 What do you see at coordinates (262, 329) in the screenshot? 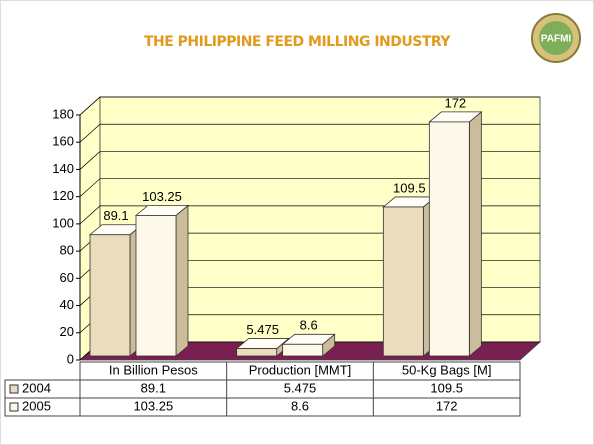
I see `data-label: 5.475` at bounding box center [262, 329].